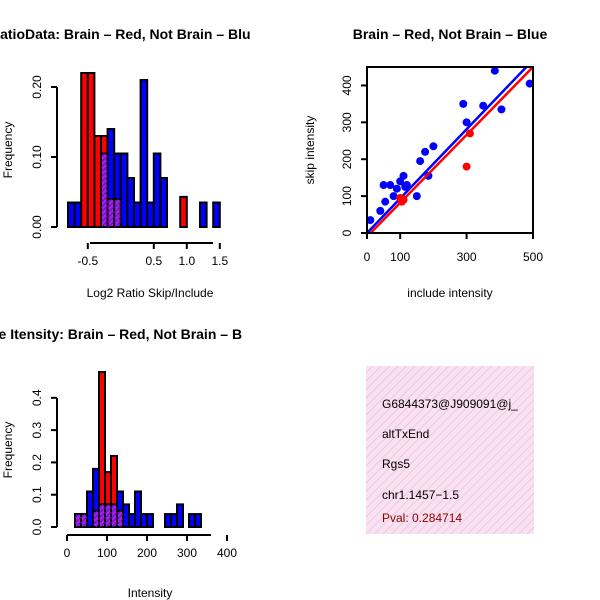  What do you see at coordinates (396, 464) in the screenshot?
I see `info-gene-name: Rgs5` at bounding box center [396, 464].